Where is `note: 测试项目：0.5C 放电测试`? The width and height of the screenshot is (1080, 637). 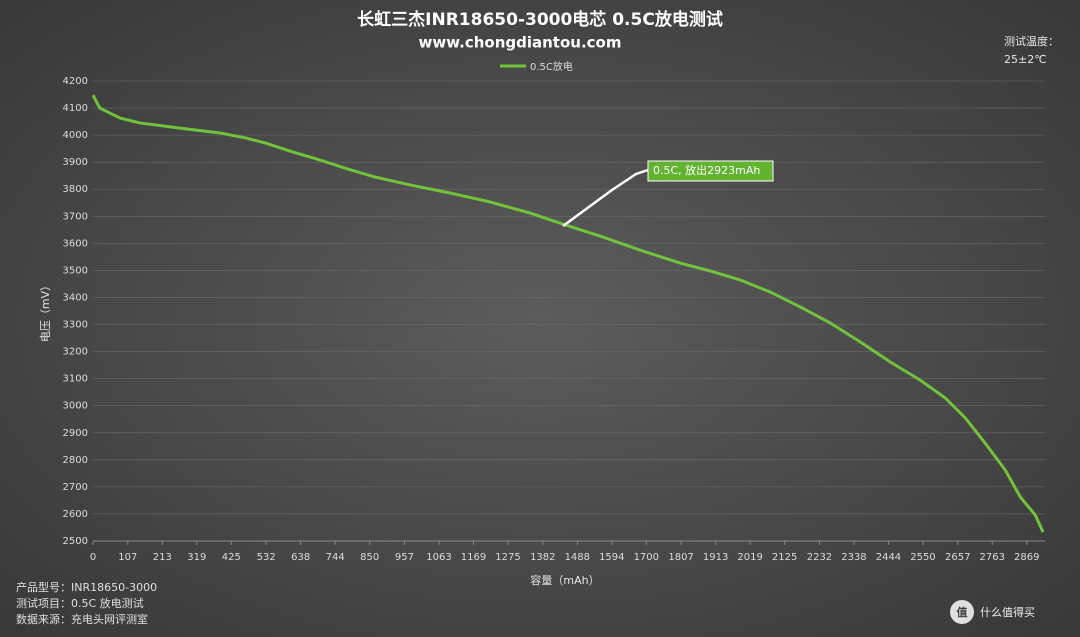 note: 测试项目：0.5C 放电测试 is located at coordinates (80, 603).